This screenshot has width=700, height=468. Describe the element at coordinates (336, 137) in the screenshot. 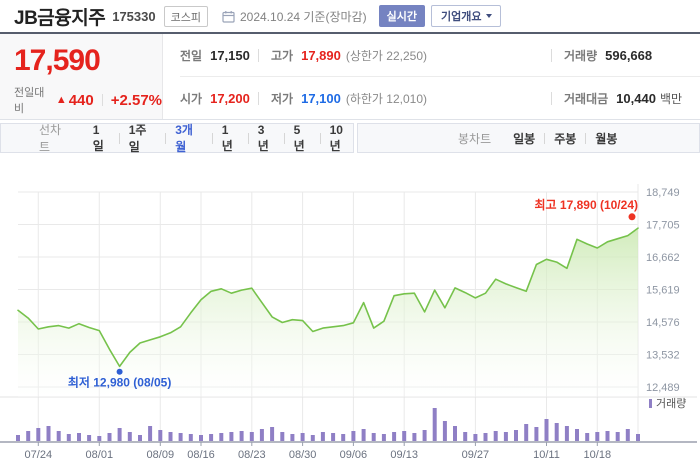

I see `period-tab-7: 10년` at that location.